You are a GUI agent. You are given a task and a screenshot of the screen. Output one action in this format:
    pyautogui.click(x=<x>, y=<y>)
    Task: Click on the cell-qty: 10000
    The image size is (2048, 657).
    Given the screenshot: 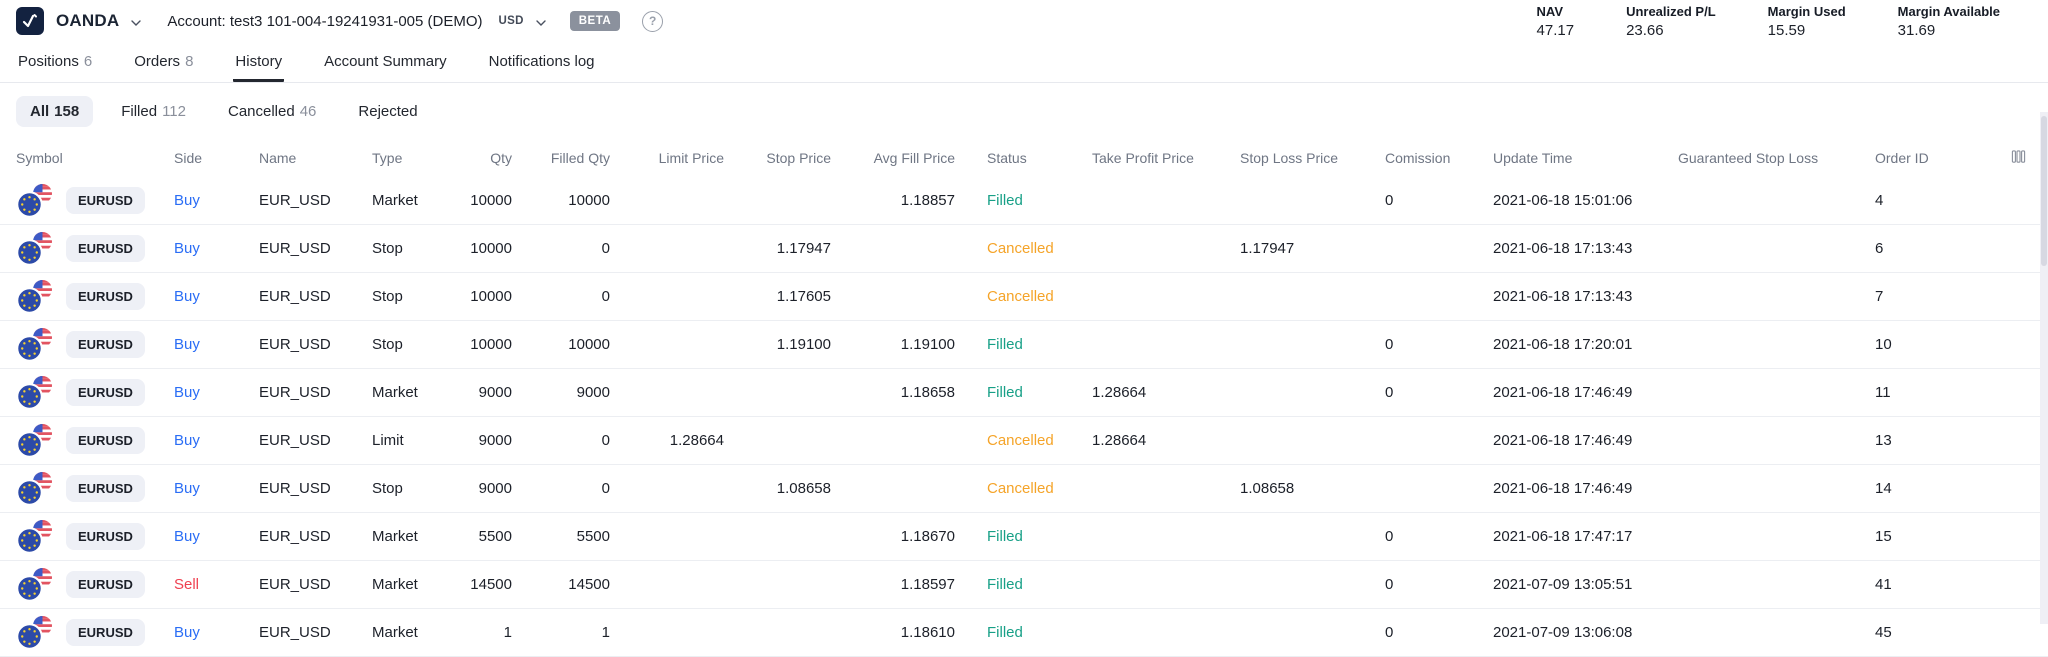 What is the action you would take?
    pyautogui.click(x=491, y=248)
    